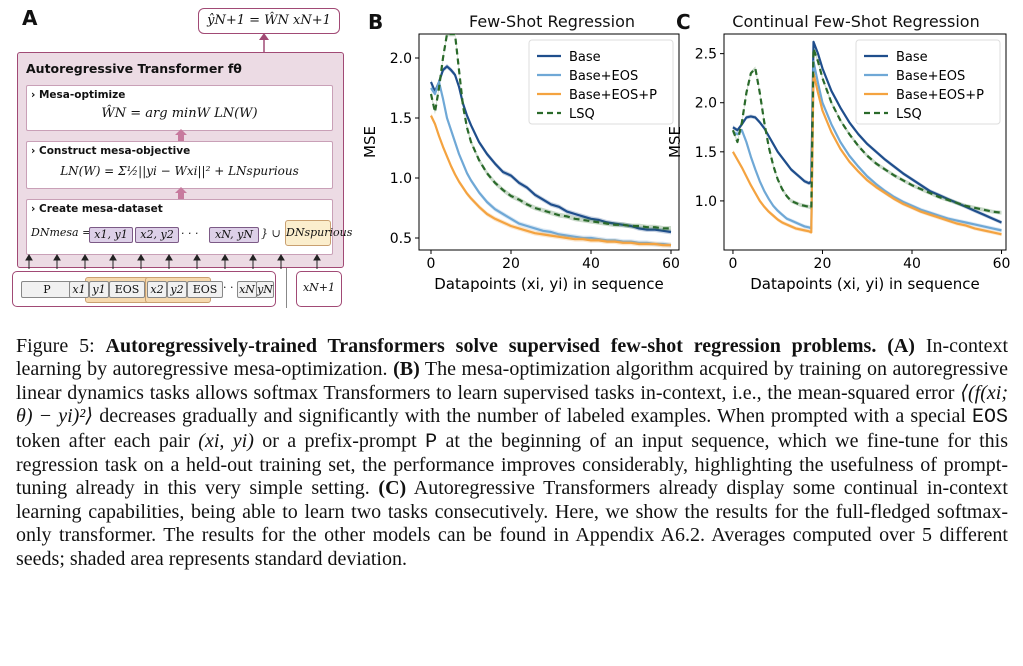 This screenshot has width=1023, height=666. Describe the element at coordinates (431, 442) in the screenshot. I see `caption-p-token: P` at that location.